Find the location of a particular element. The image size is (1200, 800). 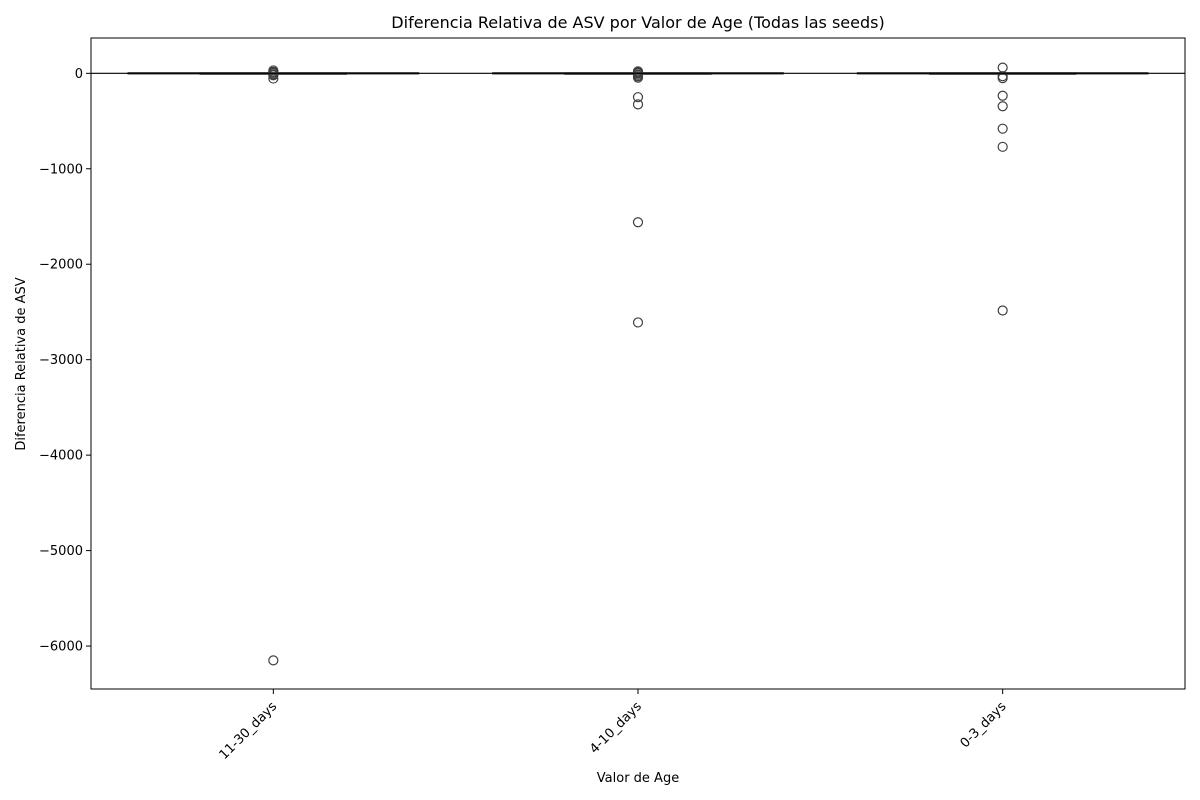

x-axis-label: Valor de Age is located at coordinates (638, 778).